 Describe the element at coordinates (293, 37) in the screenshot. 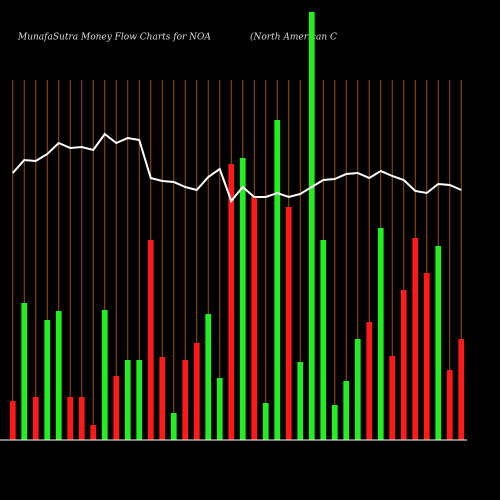

I see `chart-subtitle: (North American C` at that location.